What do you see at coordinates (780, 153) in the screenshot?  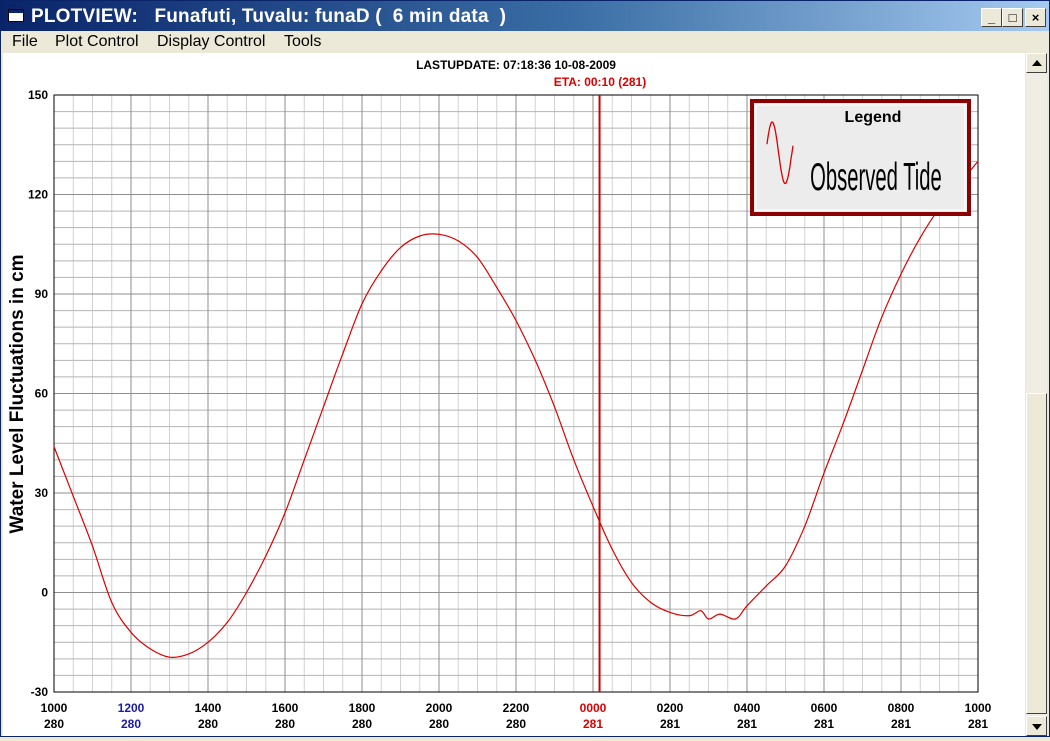 I see `legend-wave-icon` at bounding box center [780, 153].